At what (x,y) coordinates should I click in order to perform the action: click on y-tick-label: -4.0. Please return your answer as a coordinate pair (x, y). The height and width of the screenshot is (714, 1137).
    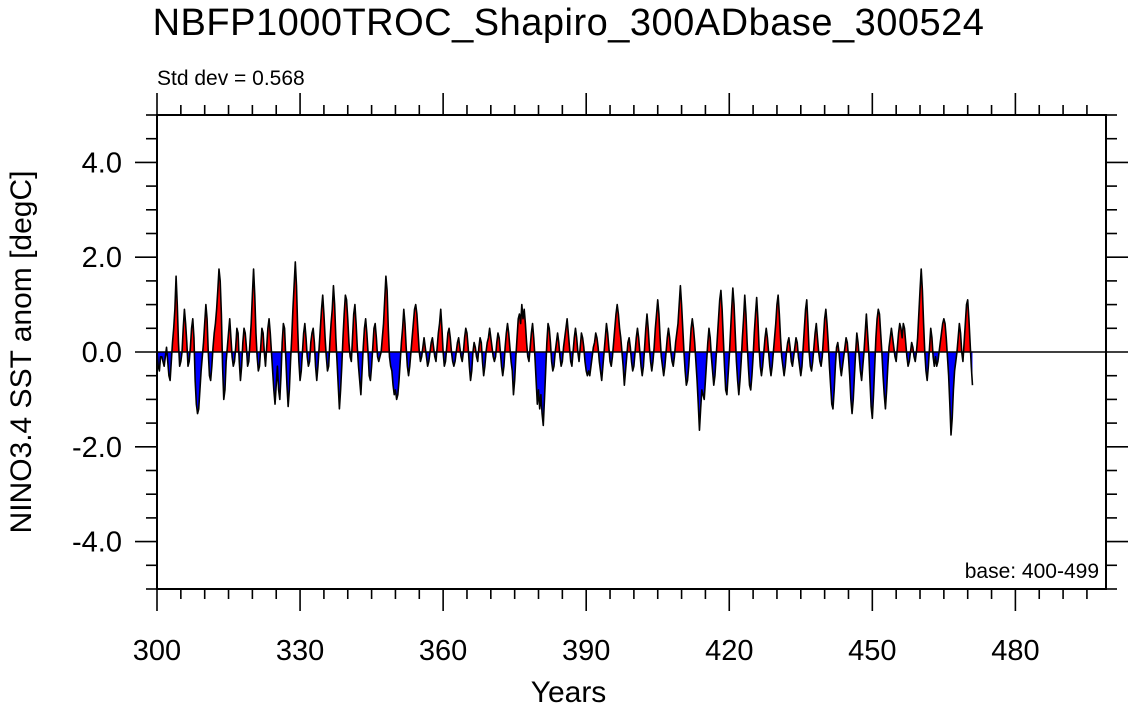
    Looking at the image, I should click on (97, 543).